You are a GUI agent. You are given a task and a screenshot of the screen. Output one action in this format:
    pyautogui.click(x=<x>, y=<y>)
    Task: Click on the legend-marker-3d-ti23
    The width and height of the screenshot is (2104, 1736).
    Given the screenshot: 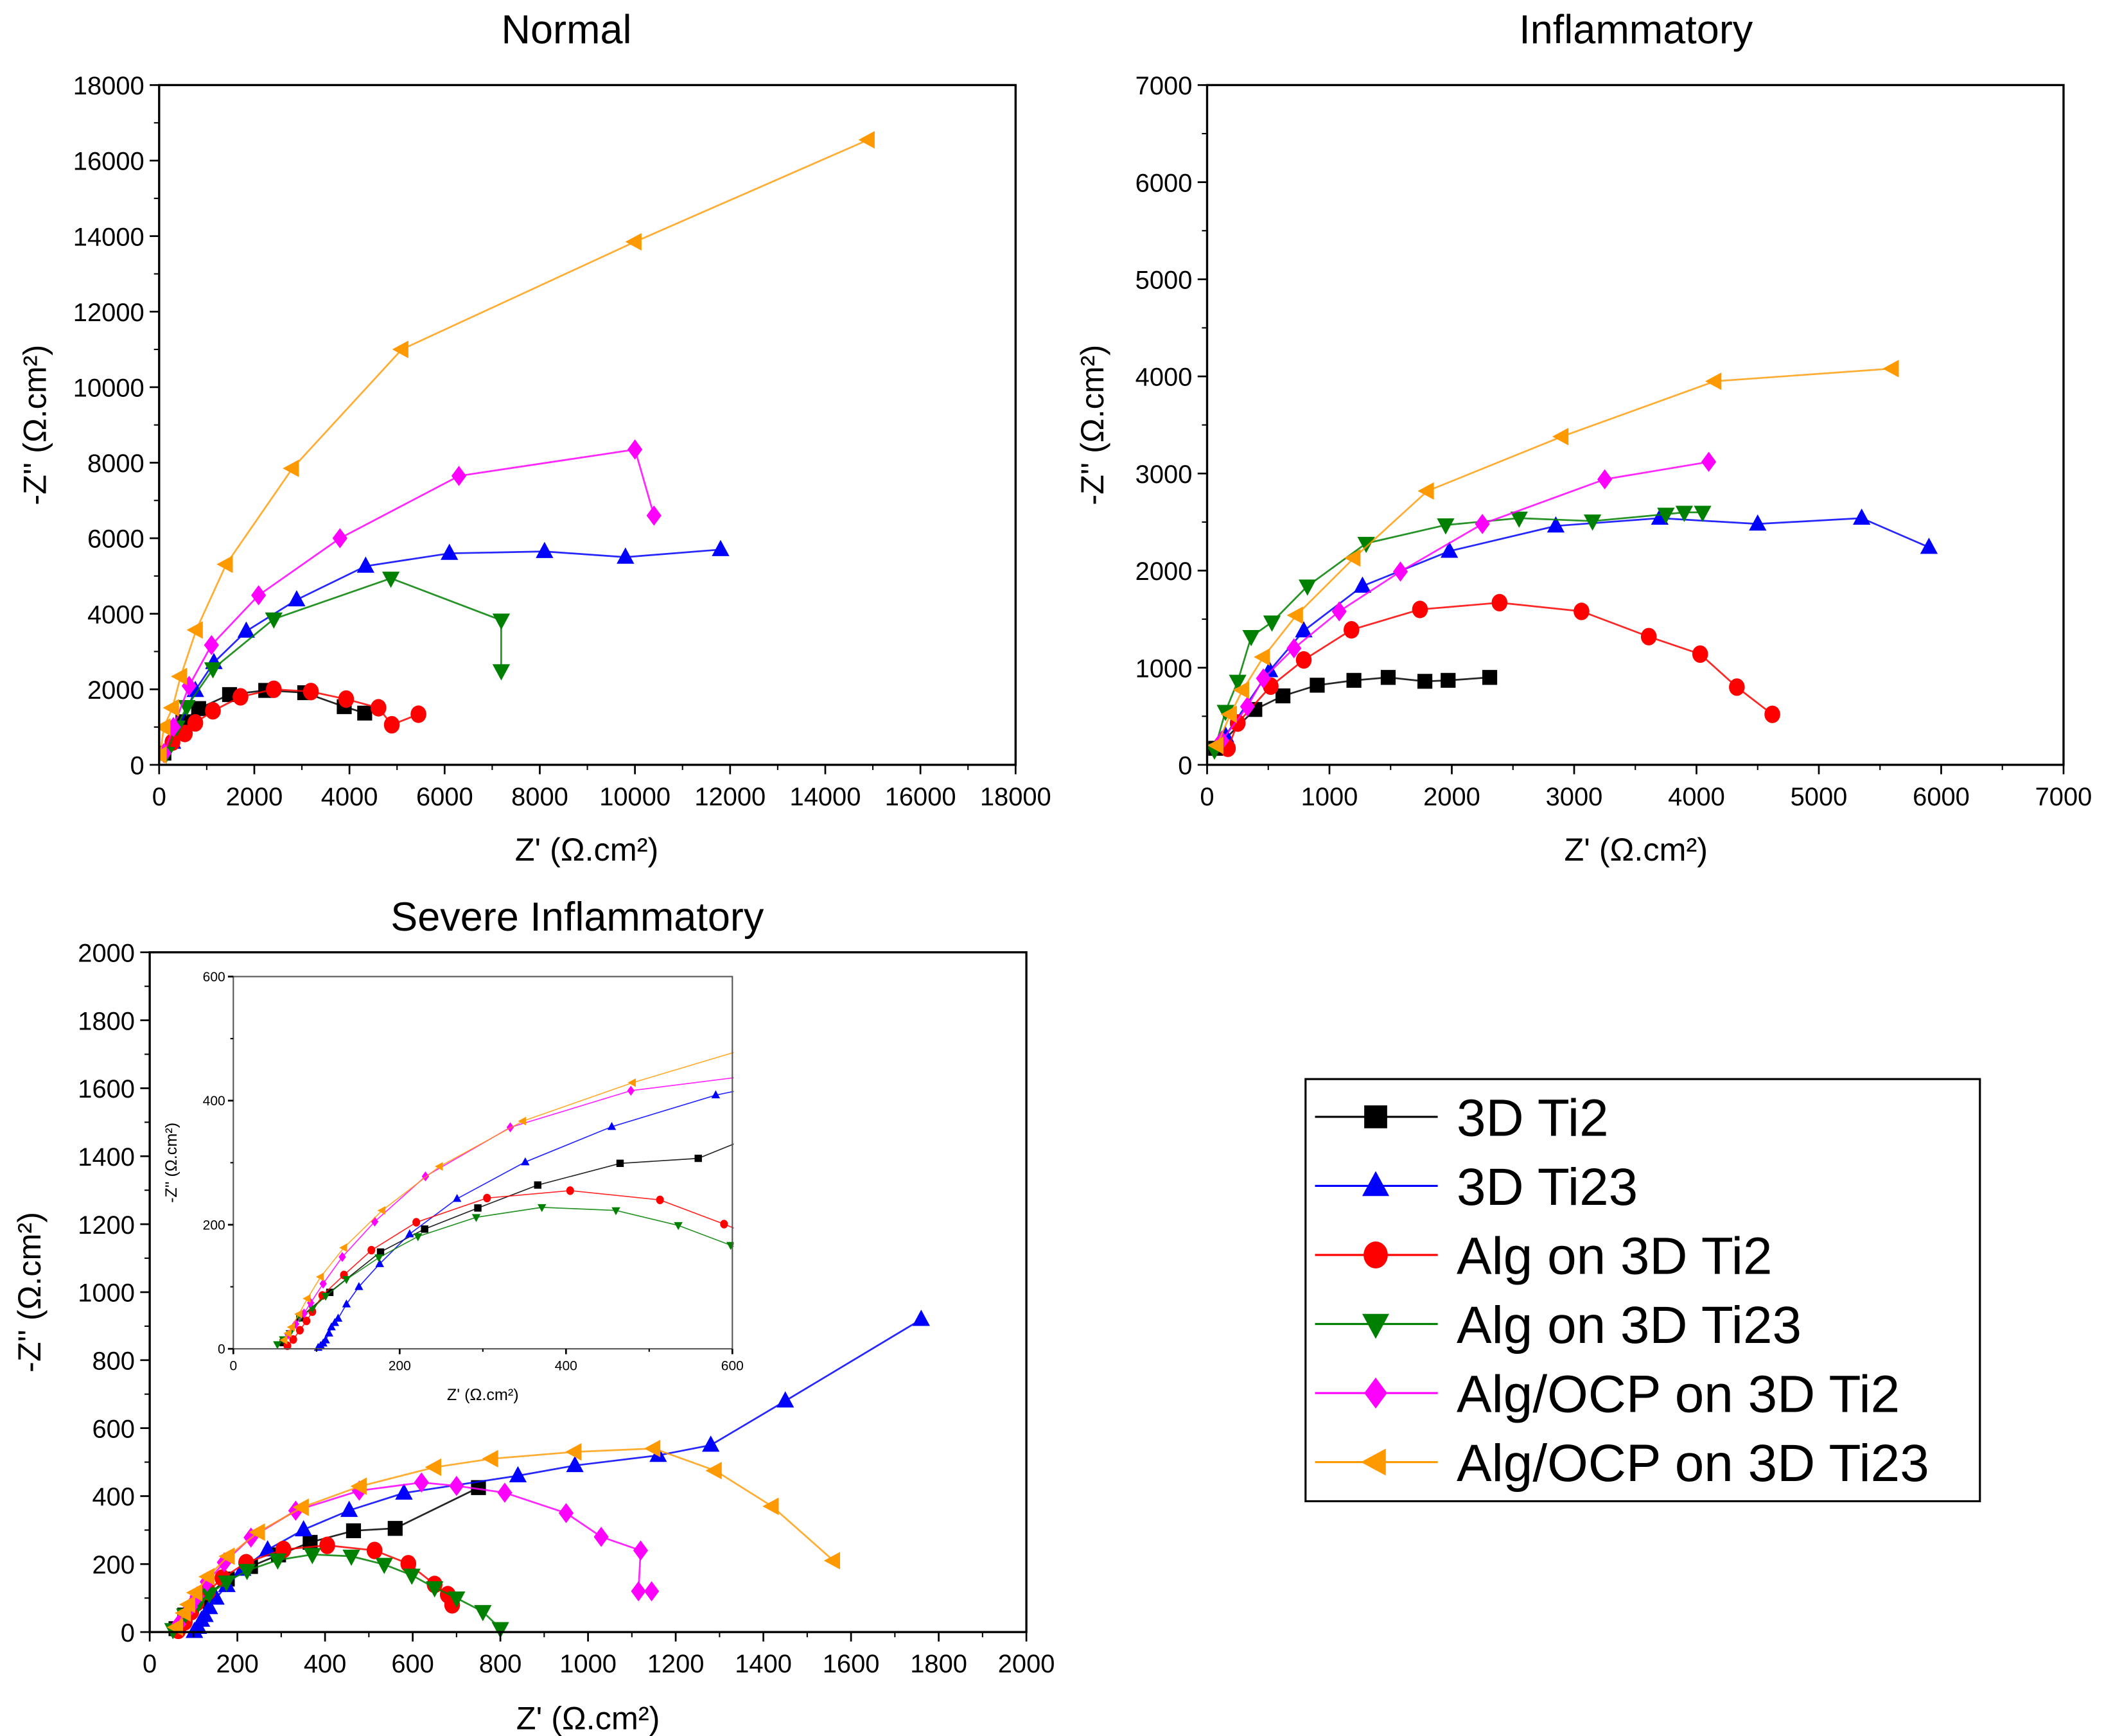 What is the action you would take?
    pyautogui.click(x=1375, y=1184)
    